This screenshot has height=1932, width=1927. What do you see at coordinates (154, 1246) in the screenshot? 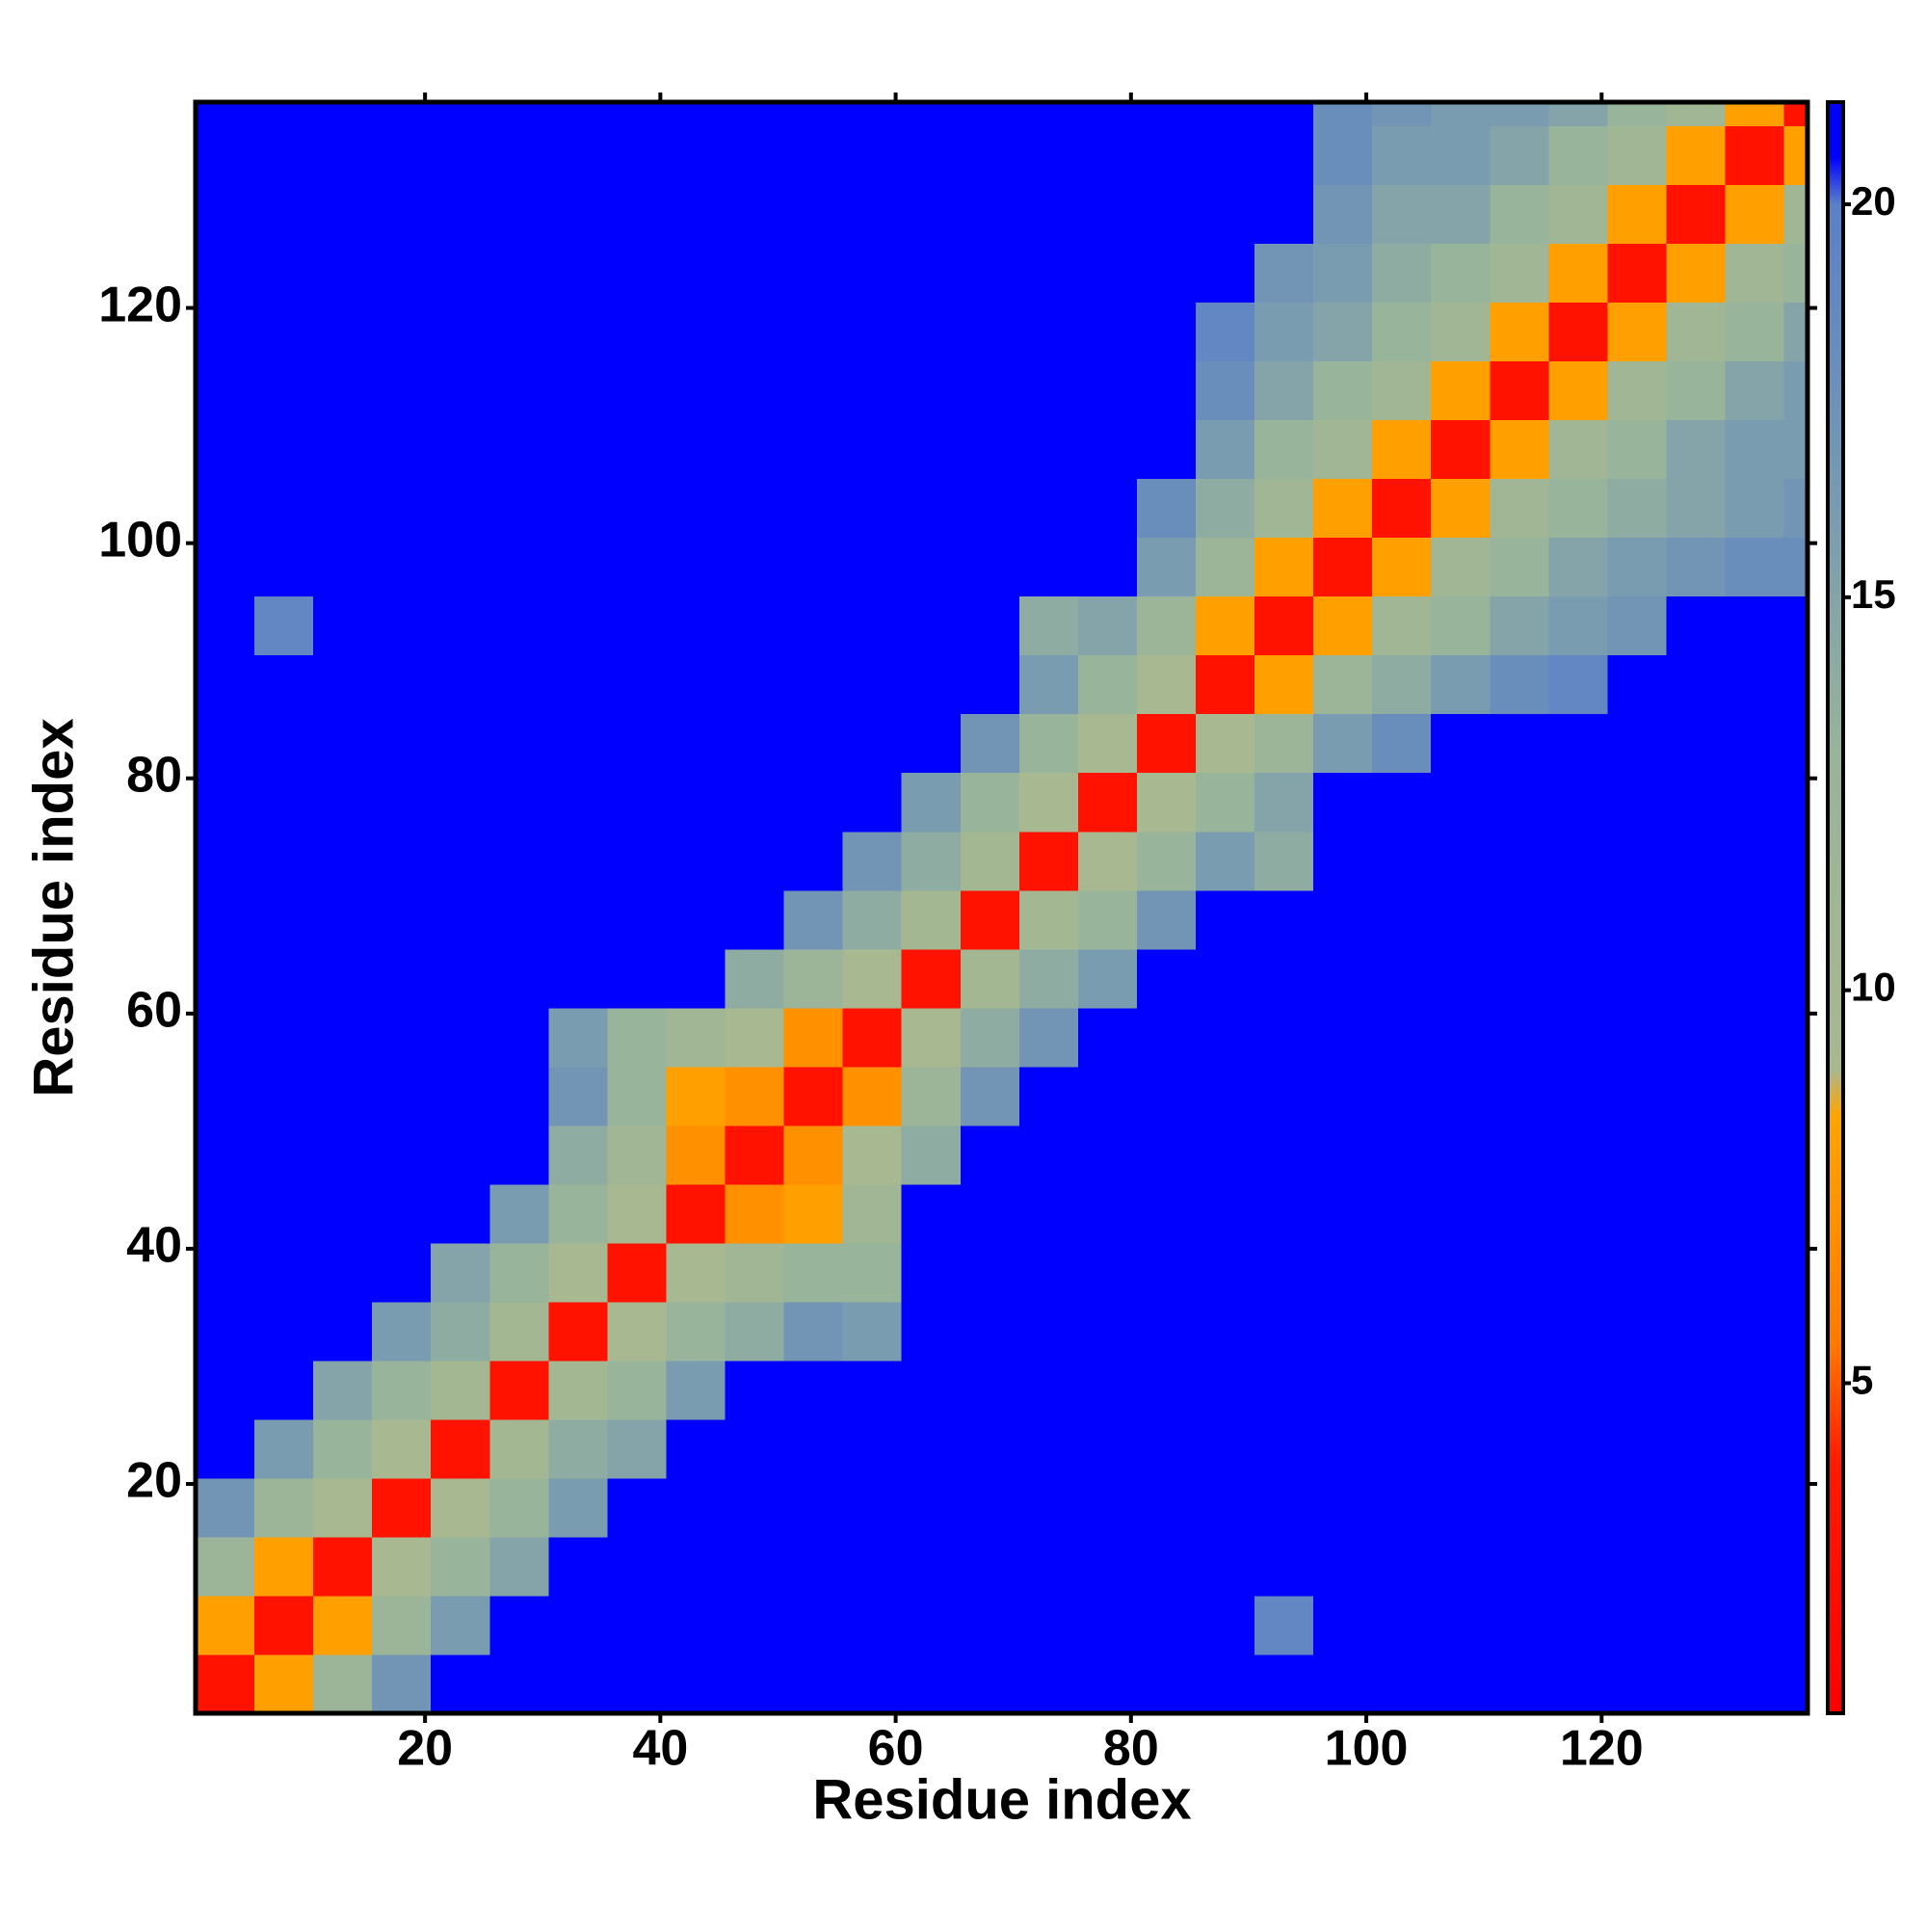
I see `y-tick-label: 40` at bounding box center [154, 1246].